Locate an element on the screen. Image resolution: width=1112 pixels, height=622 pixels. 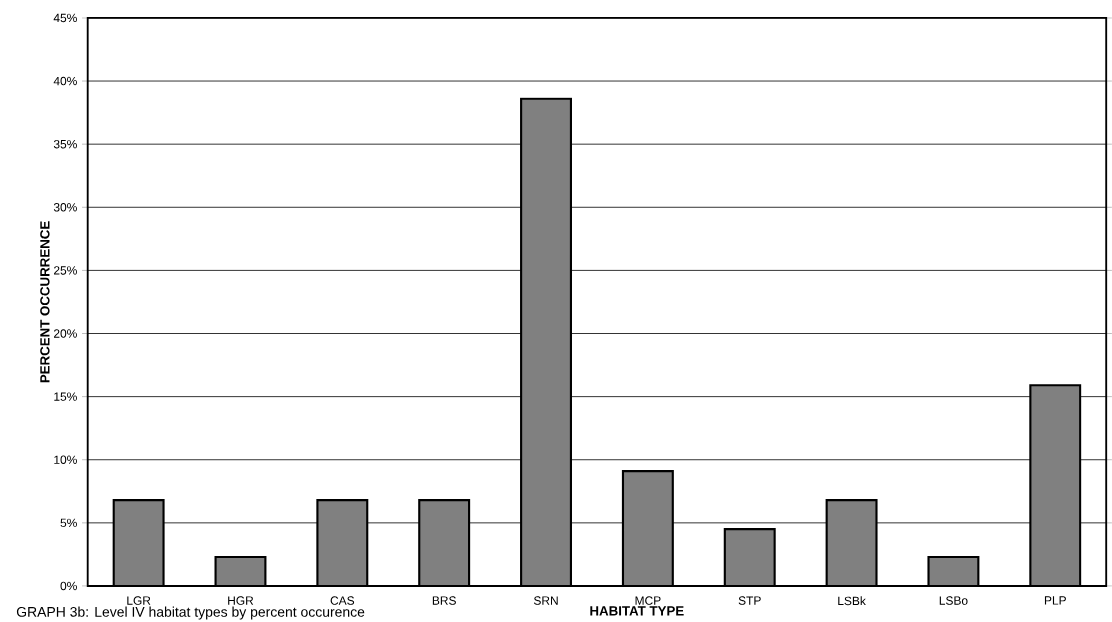
x-tick-label: MCP is located at coordinates (648, 600).